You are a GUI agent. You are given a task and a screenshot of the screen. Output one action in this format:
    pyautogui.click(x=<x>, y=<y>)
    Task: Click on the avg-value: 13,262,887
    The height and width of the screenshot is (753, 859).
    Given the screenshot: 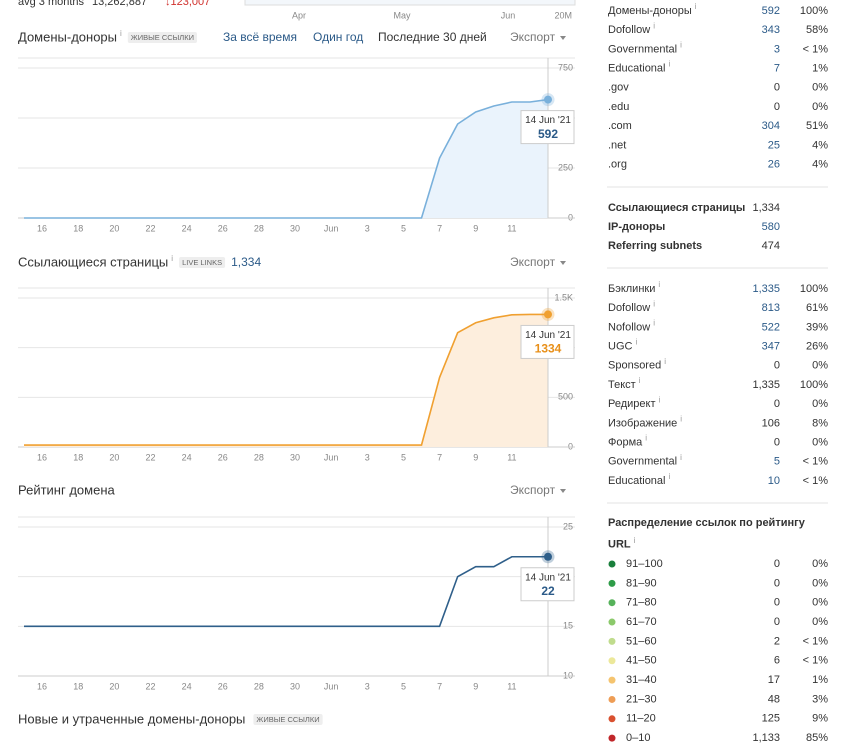 What is the action you would take?
    pyautogui.click(x=119, y=4)
    